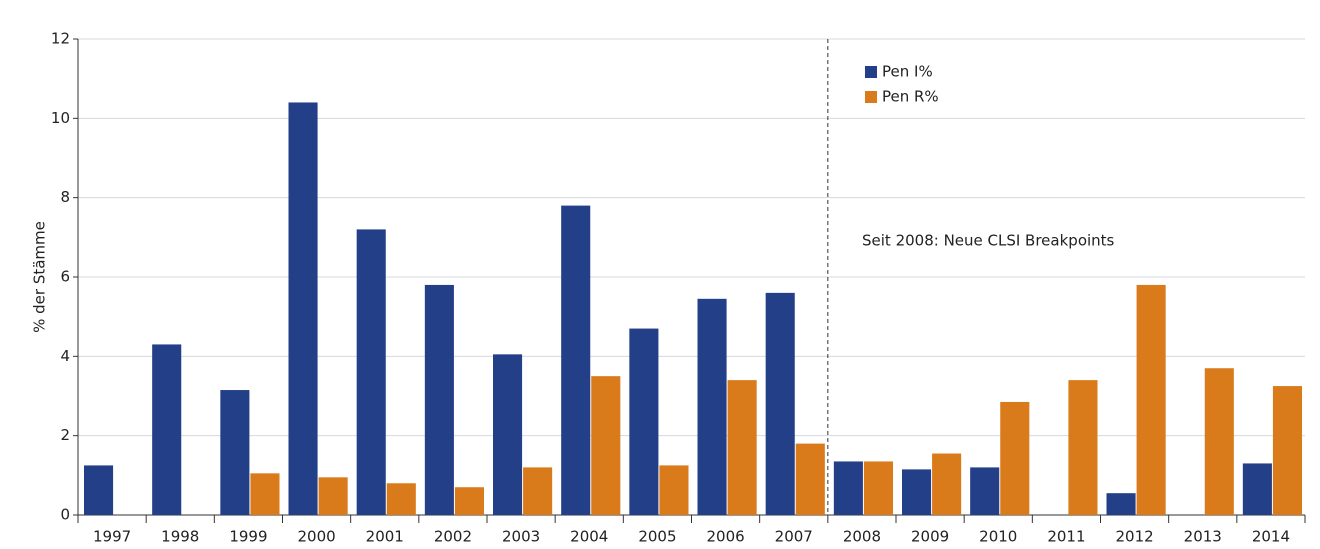 The image size is (1320, 549). Describe the element at coordinates (65, 435) in the screenshot. I see `y-tick-label: 2` at that location.